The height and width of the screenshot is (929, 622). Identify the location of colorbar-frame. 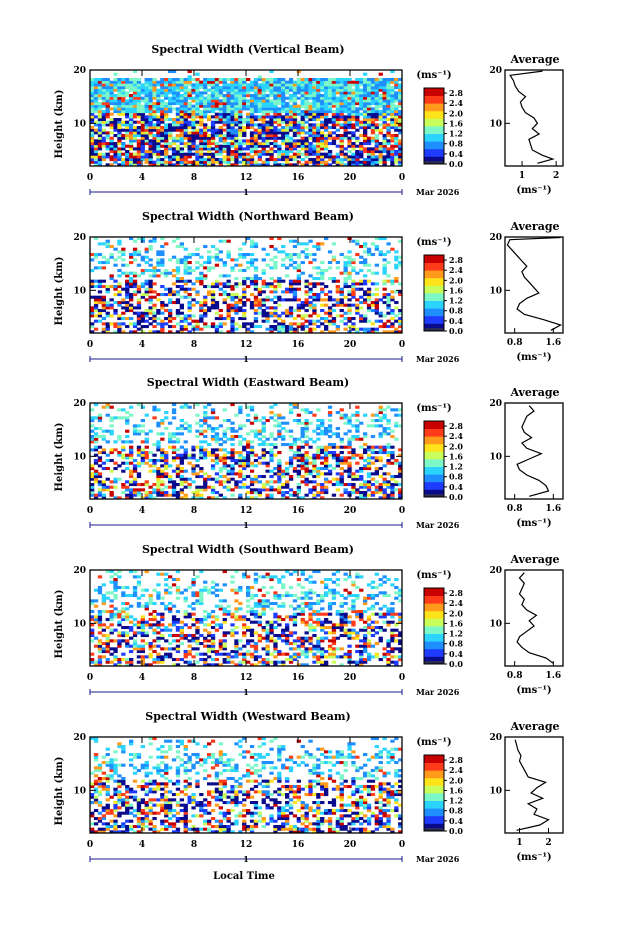
(434, 293).